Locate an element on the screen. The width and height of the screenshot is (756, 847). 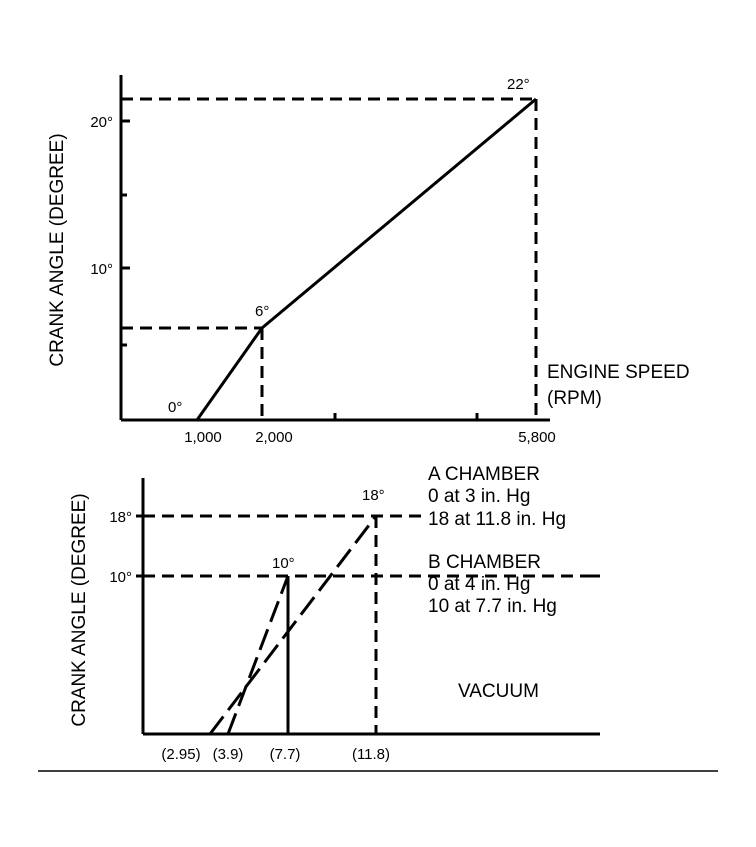
top-x-tick-label-5800: 5,800 is located at coordinates (537, 437).